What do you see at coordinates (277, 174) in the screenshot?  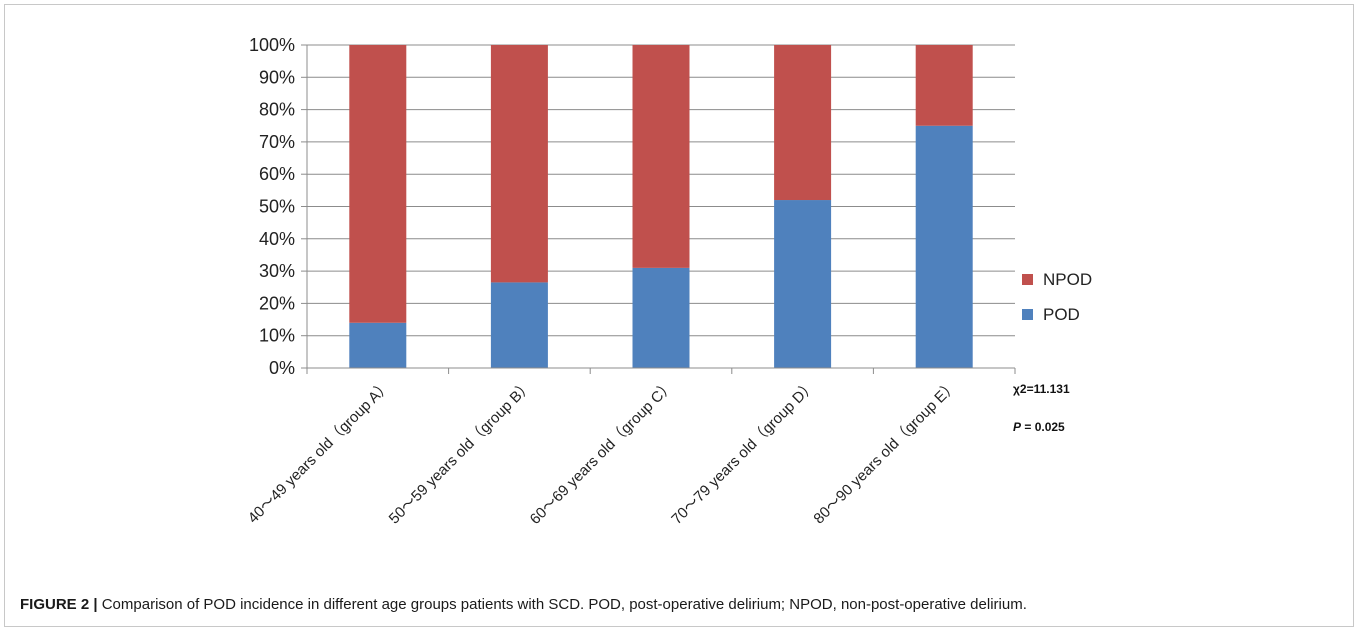 I see `y-tick-label: 60%` at bounding box center [277, 174].